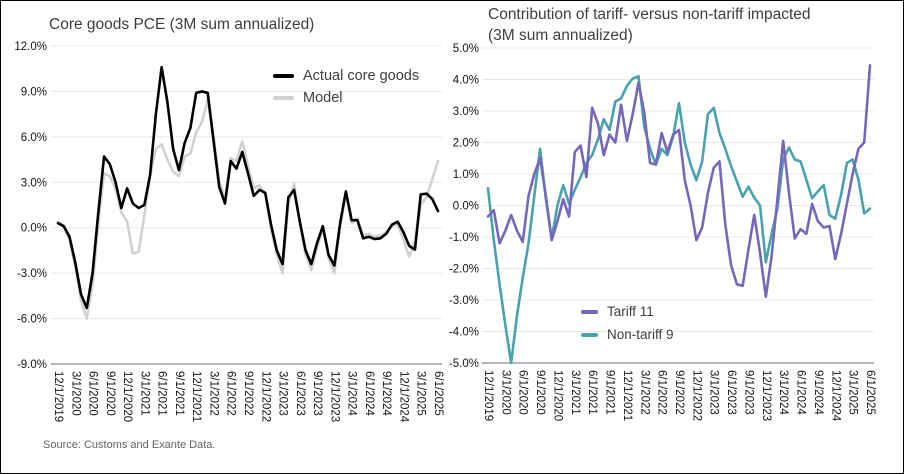 The height and width of the screenshot is (474, 904). Describe the element at coordinates (283, 76) in the screenshot. I see `actual-core-goods-swatch` at that location.